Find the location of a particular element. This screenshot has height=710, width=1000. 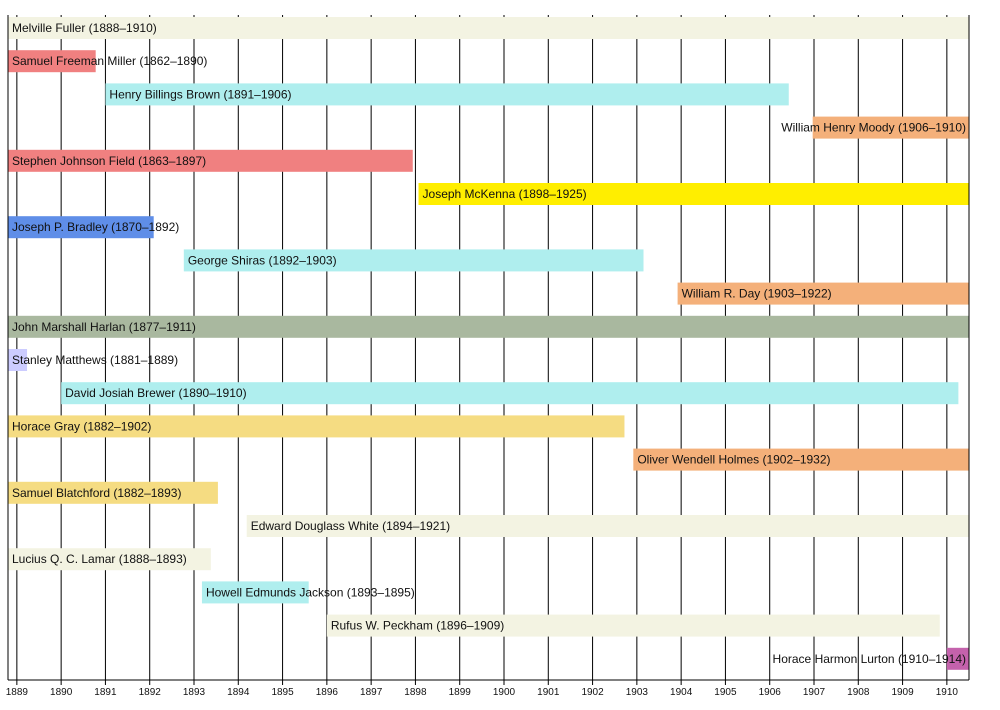

bar-group: Samuel Blatchford (1882–1893) is located at coordinates (113, 492).